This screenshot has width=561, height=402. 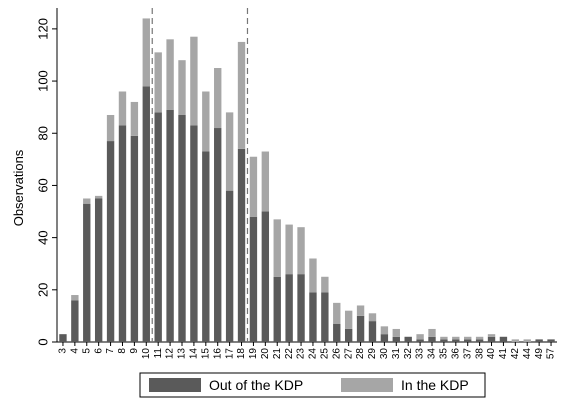 I want to click on x-tick-label: 29, so click(x=372, y=354).